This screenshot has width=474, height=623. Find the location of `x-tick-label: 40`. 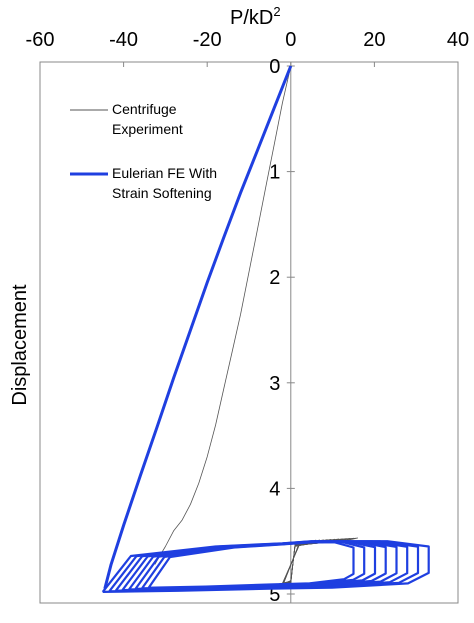

x-tick-label: 40 is located at coordinates (458, 40).